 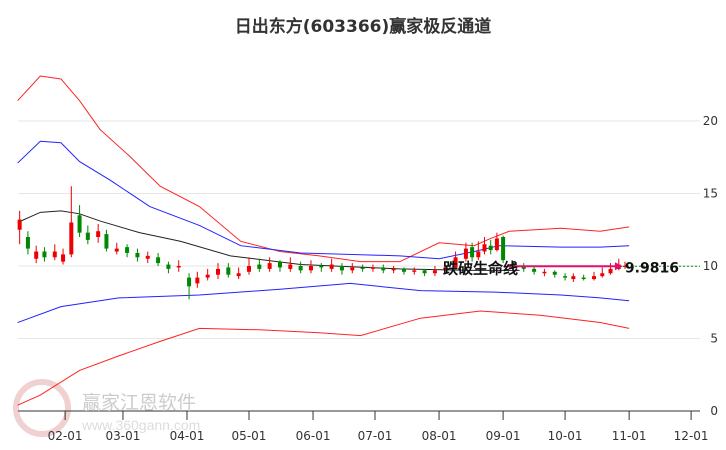 What do you see at coordinates (363, 27) in the screenshot?
I see `chart-title: 日出东方(603366)赢家极反通道` at bounding box center [363, 27].